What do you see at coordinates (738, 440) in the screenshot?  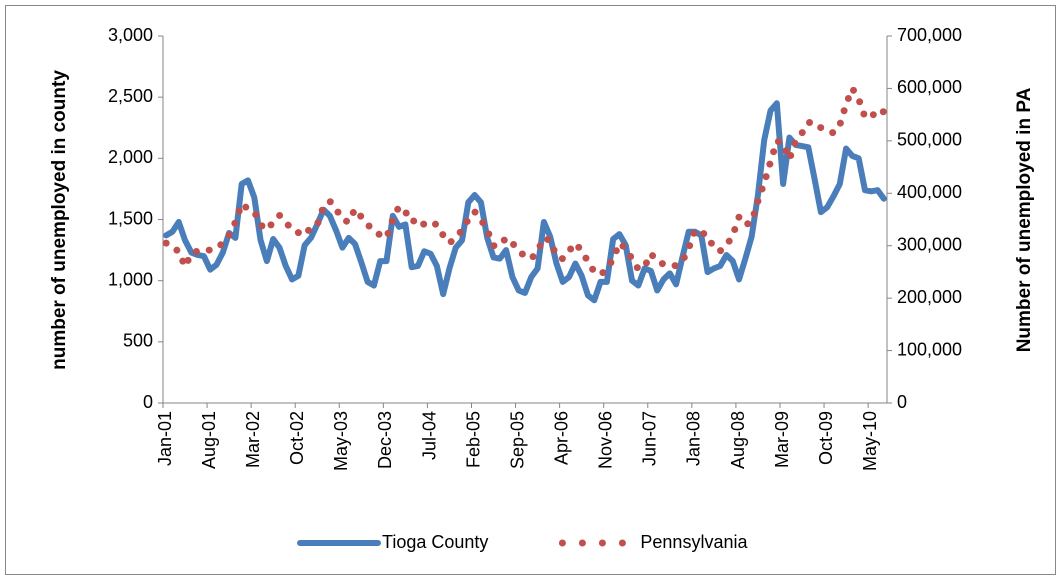 I see `x-tick-label: Aug-08` at bounding box center [738, 440].